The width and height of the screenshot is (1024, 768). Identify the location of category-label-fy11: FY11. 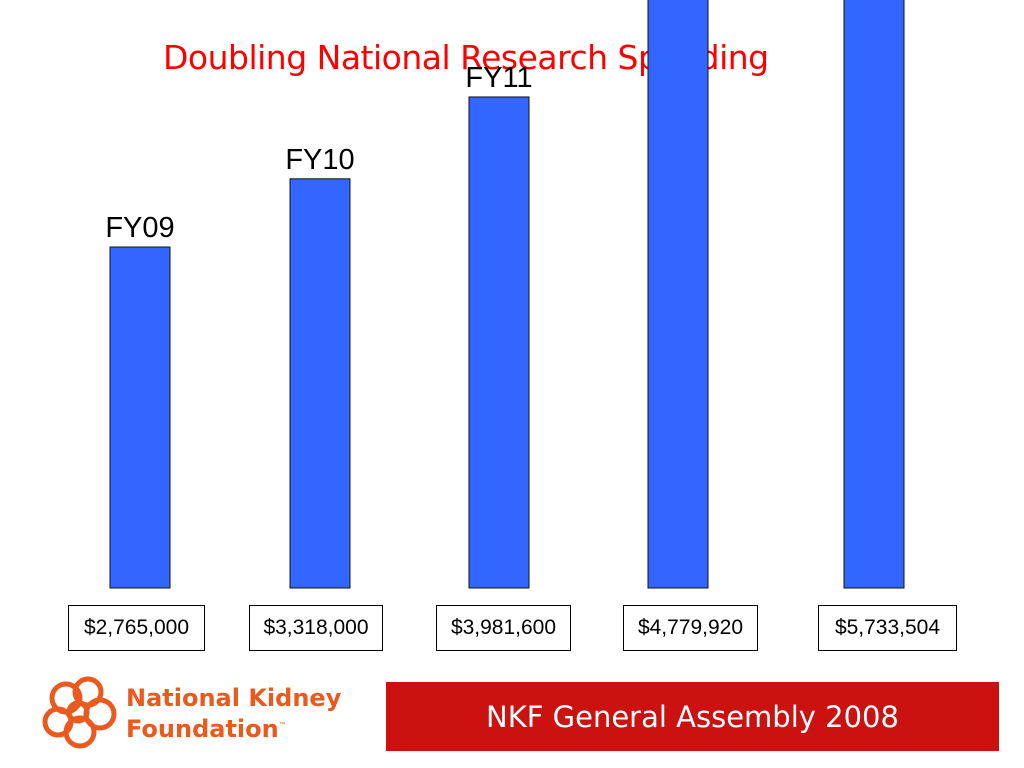
(498, 78).